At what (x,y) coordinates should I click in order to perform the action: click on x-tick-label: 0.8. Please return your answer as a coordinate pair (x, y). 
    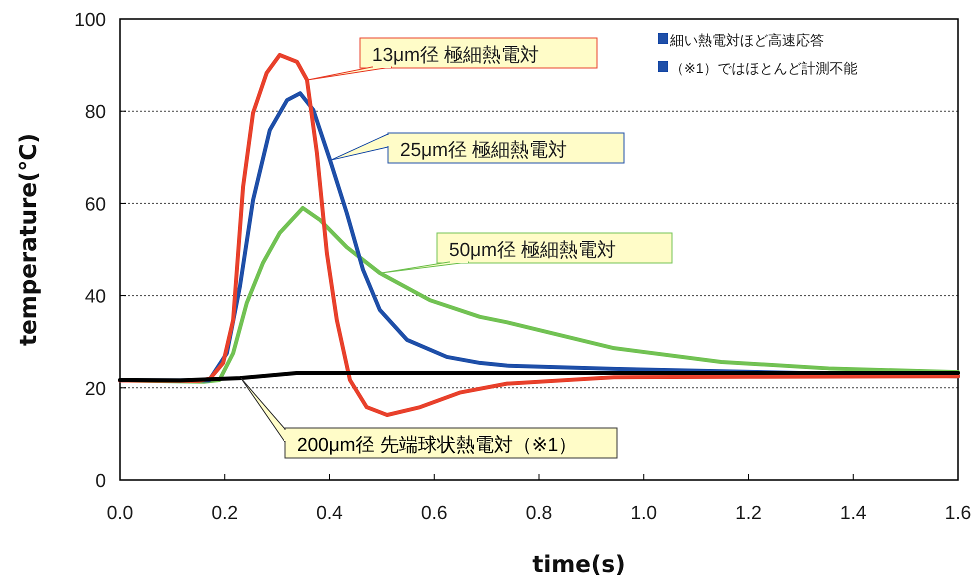
    Looking at the image, I should click on (539, 513).